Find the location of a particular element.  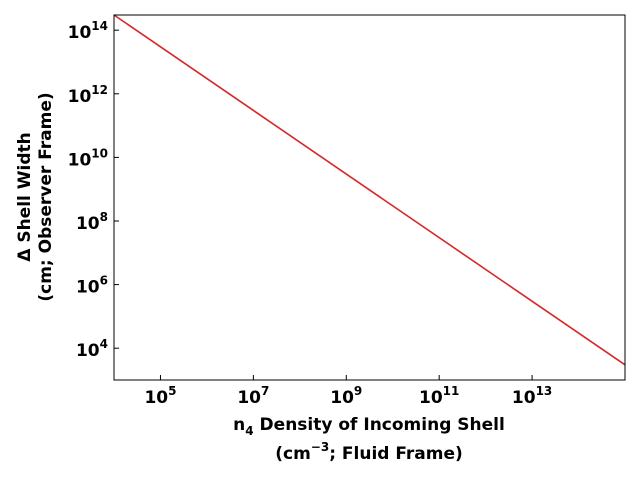

y-axis-label-line1: Δ Shell Width is located at coordinates (25, 197).